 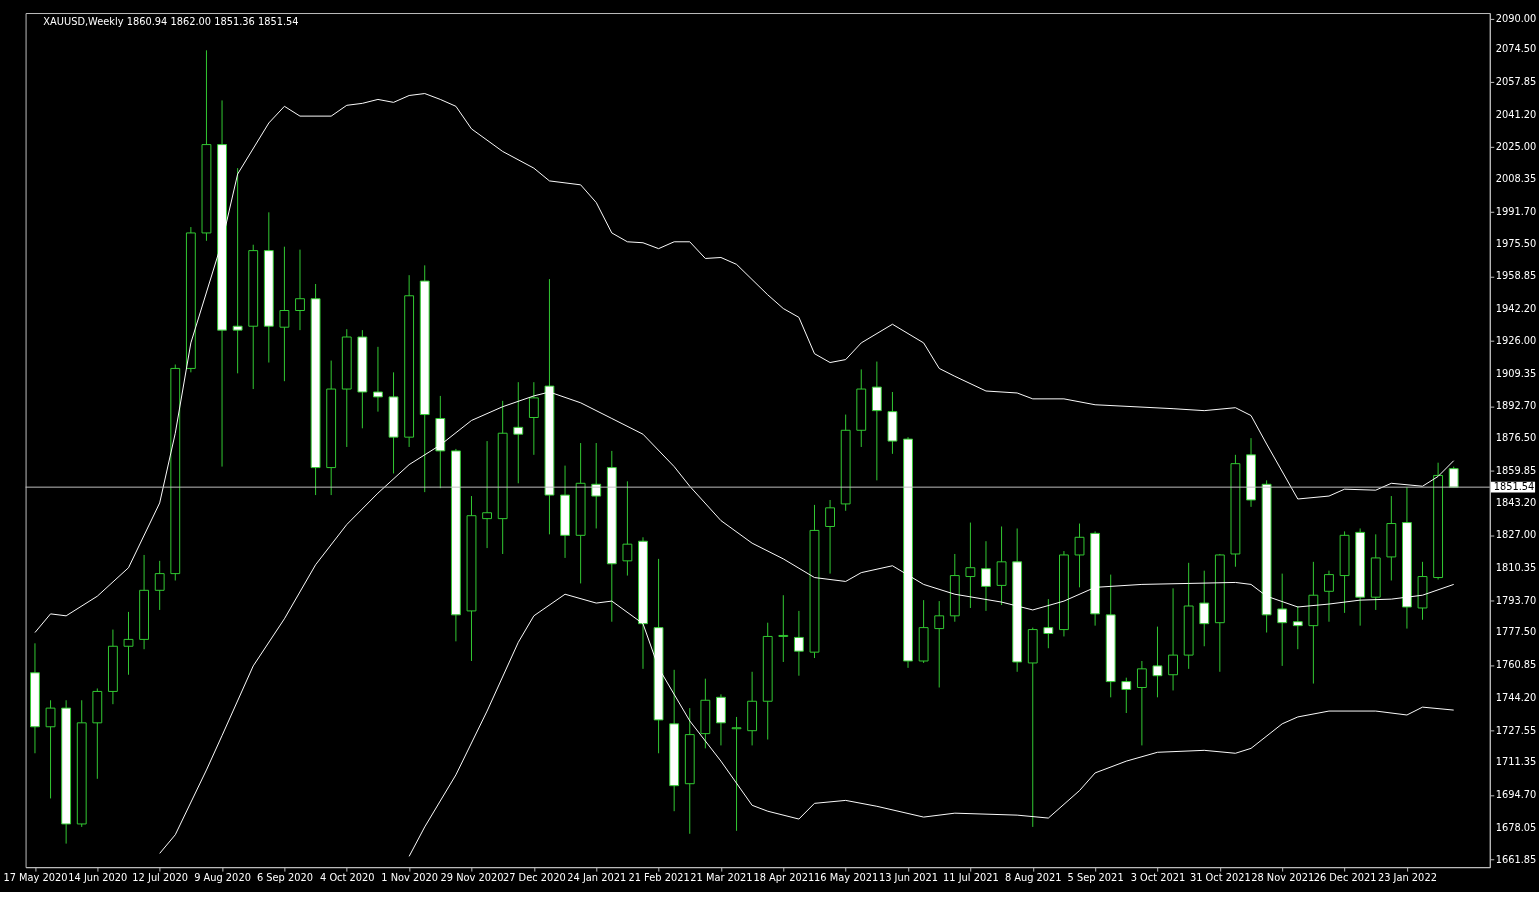 What do you see at coordinates (1516, 535) in the screenshot?
I see `y-tick-label: 1827.00` at bounding box center [1516, 535].